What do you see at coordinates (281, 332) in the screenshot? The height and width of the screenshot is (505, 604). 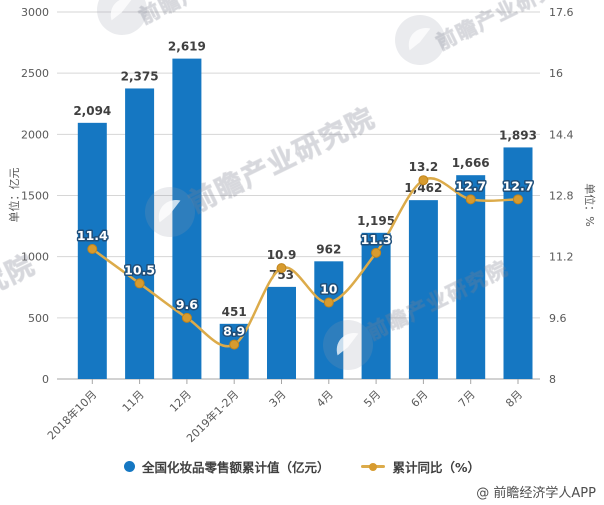 I see `bar-3月` at bounding box center [281, 332].